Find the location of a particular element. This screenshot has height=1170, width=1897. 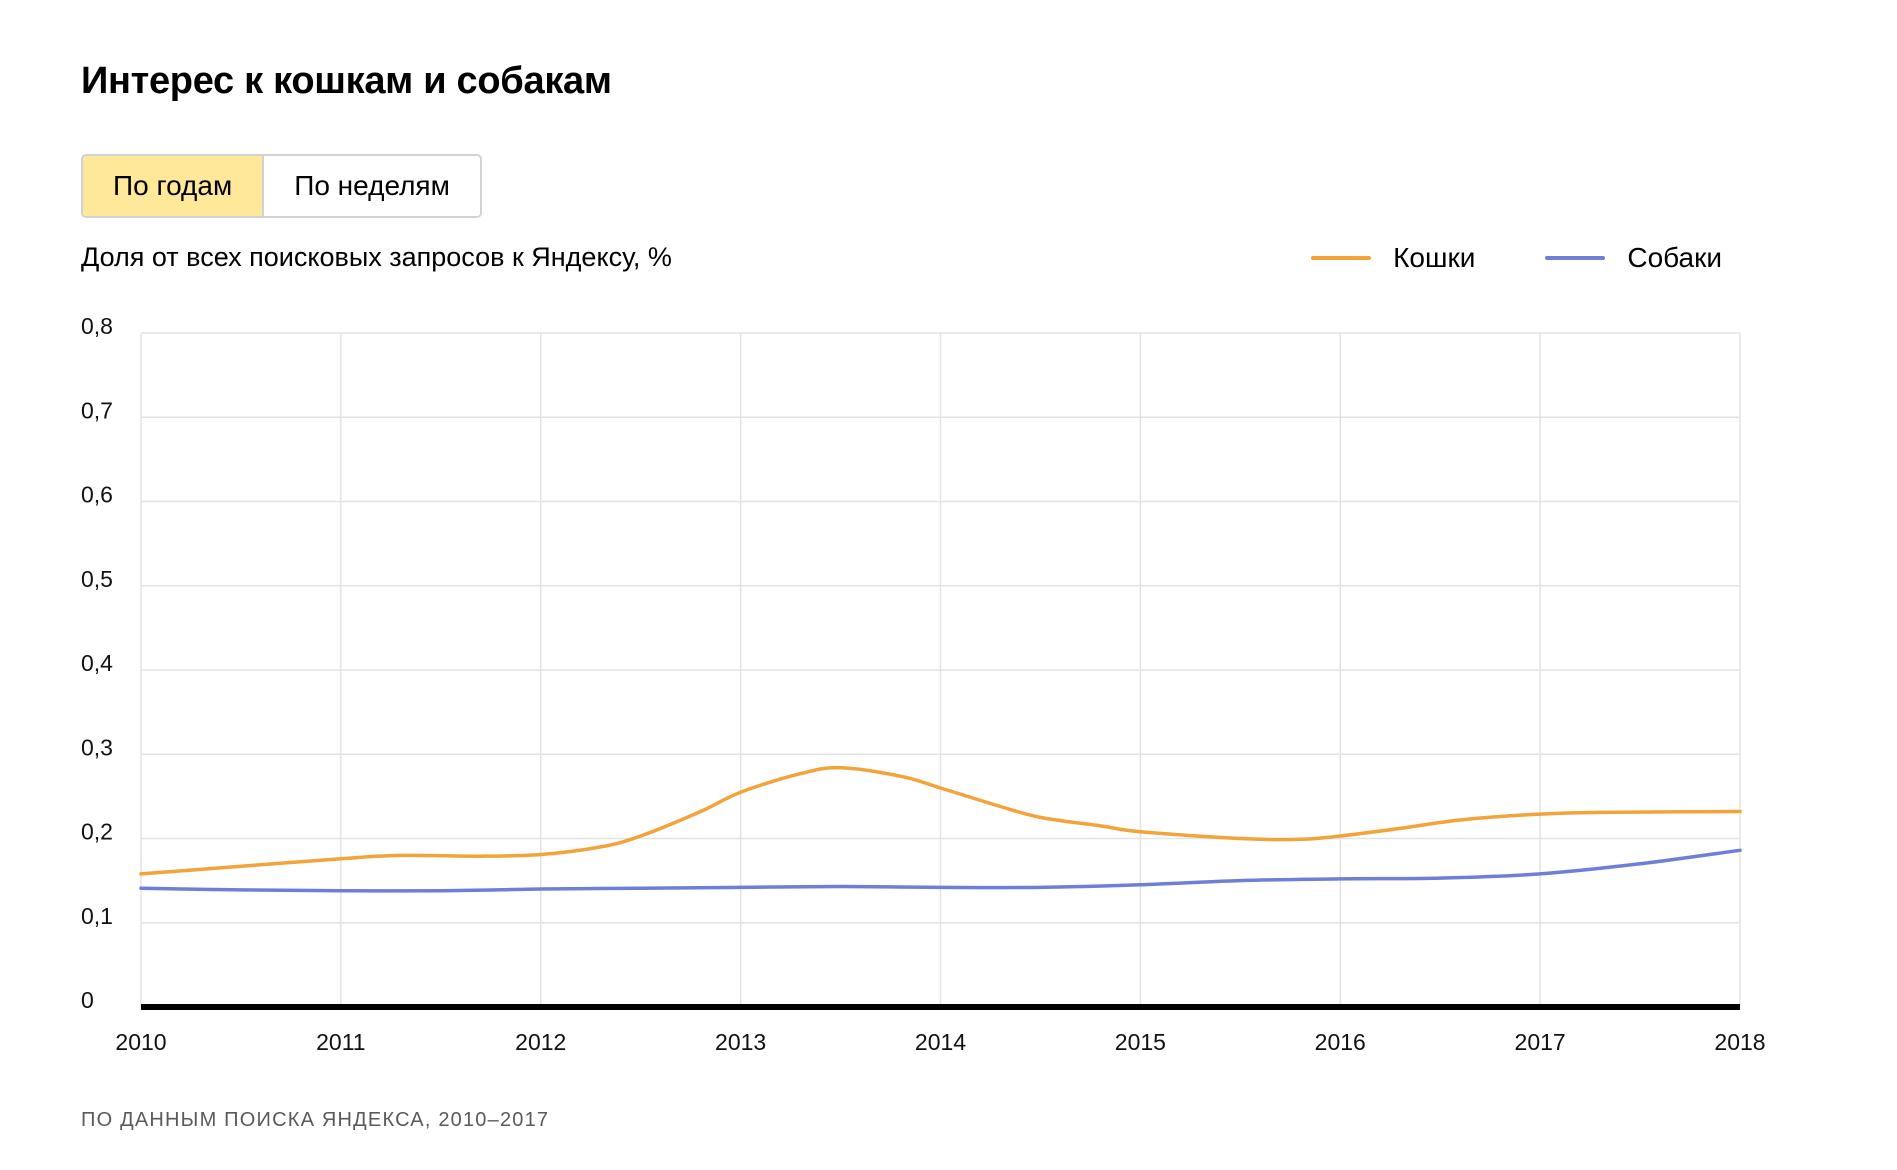

x-tick-label: 2018 is located at coordinates (1739, 1042).